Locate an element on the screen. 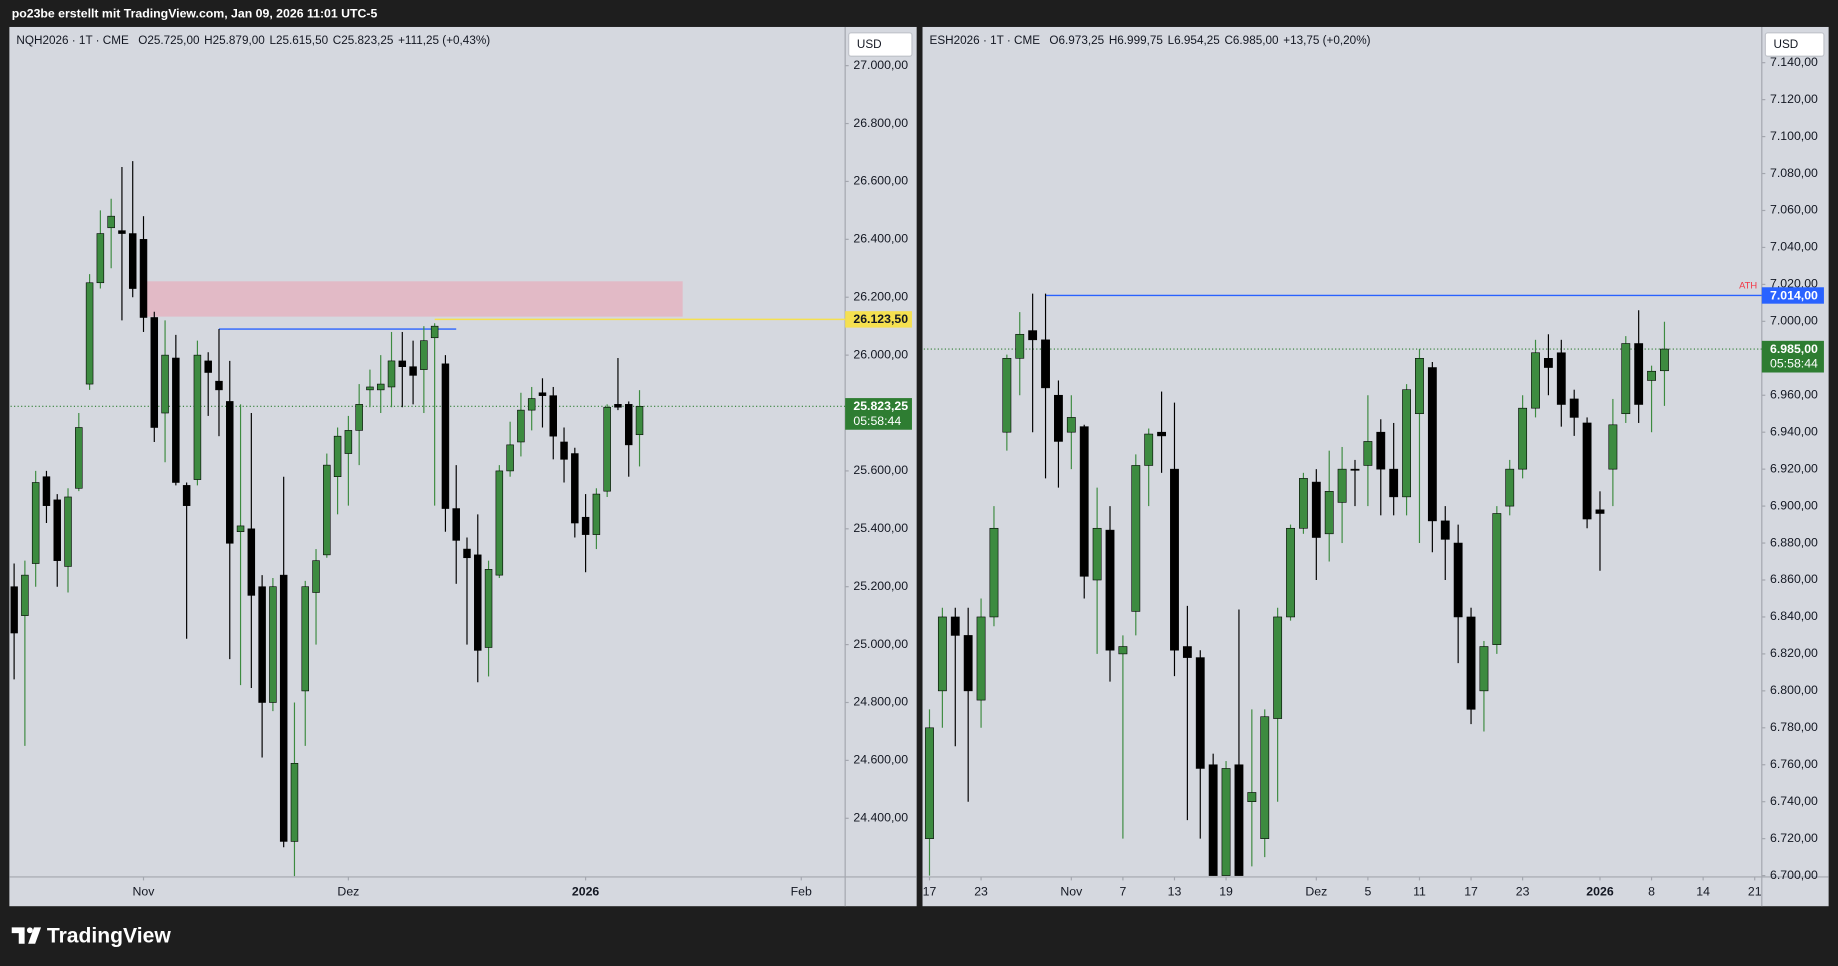 The width and height of the screenshot is (1838, 966). logo: TradingView is located at coordinates (91, 935).